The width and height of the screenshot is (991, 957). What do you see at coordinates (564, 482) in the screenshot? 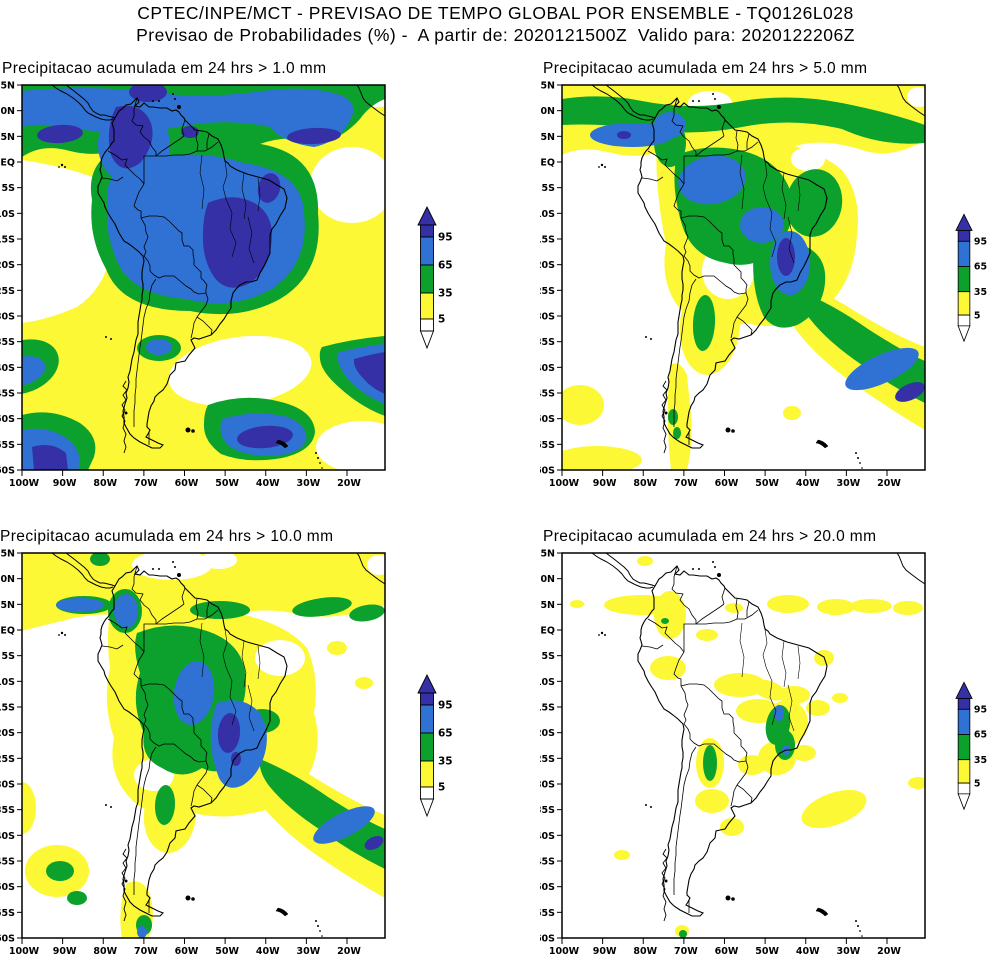
I see `lon-tick-label: 100W` at bounding box center [564, 482].